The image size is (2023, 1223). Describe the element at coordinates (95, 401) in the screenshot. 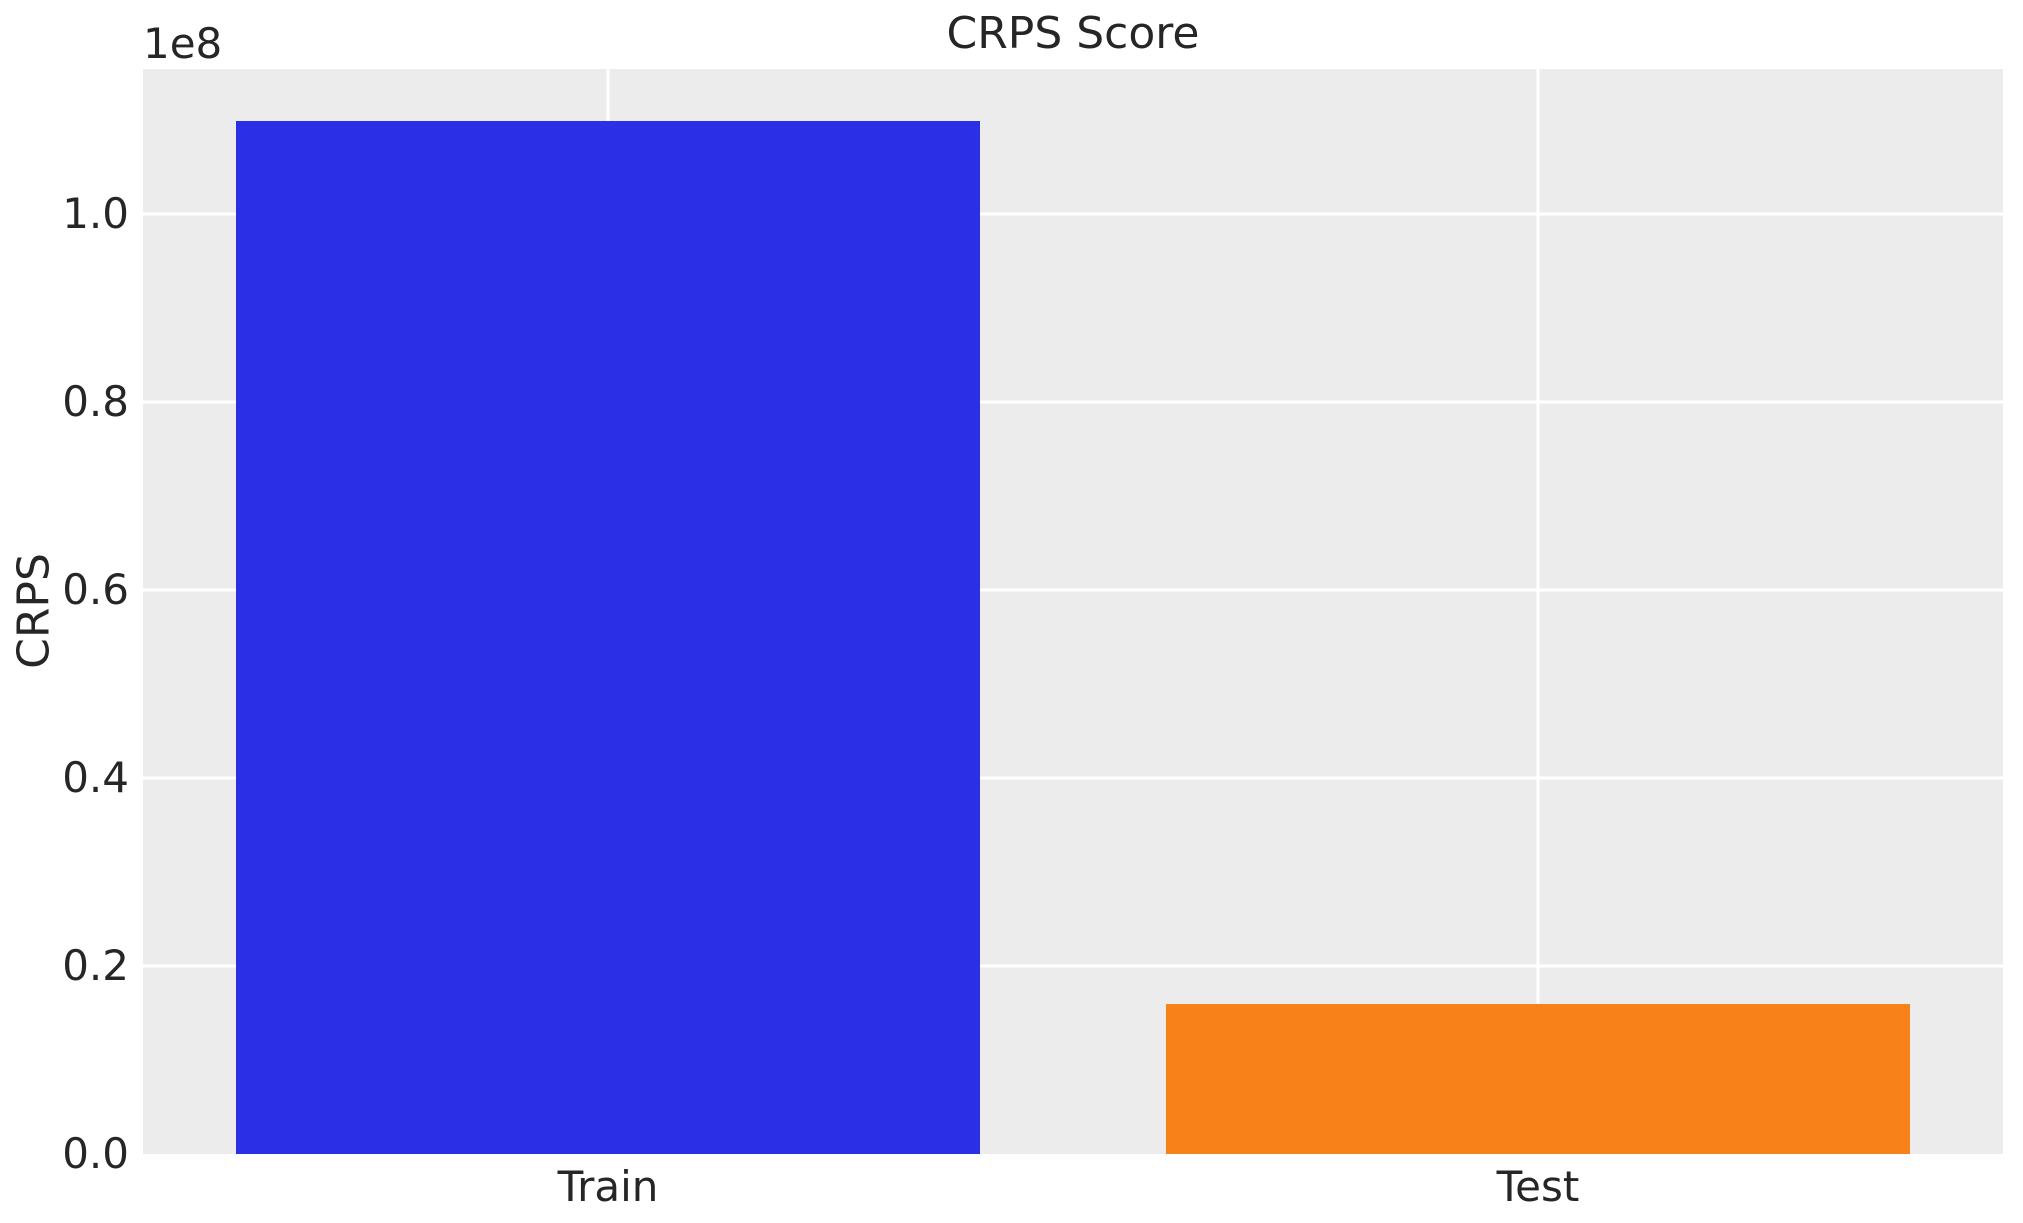

I see `y-tick-label: 0.8` at that location.